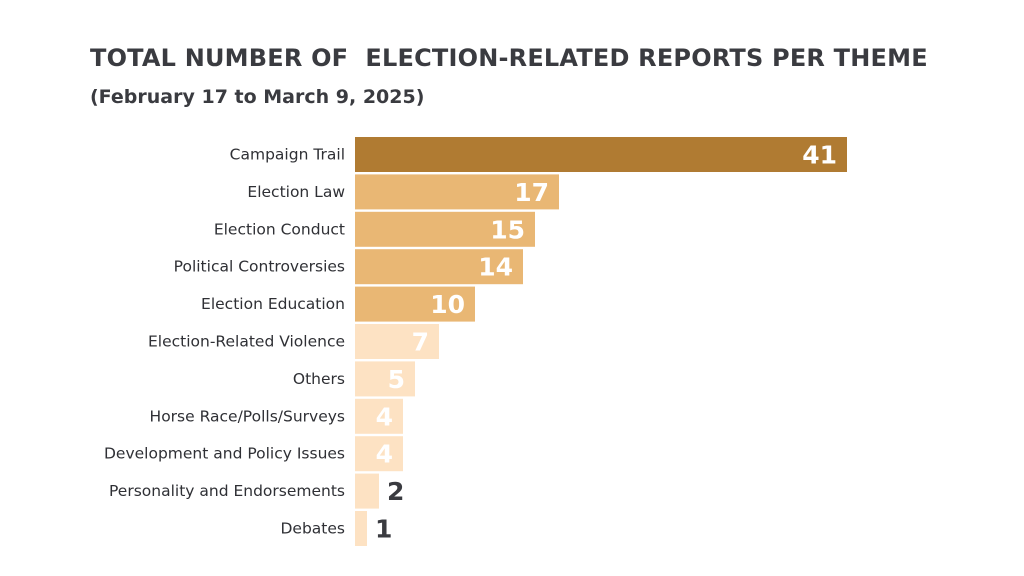 Image resolution: width=1024 pixels, height=576 pixels. What do you see at coordinates (319, 379) in the screenshot?
I see `category-label: Others` at bounding box center [319, 379].